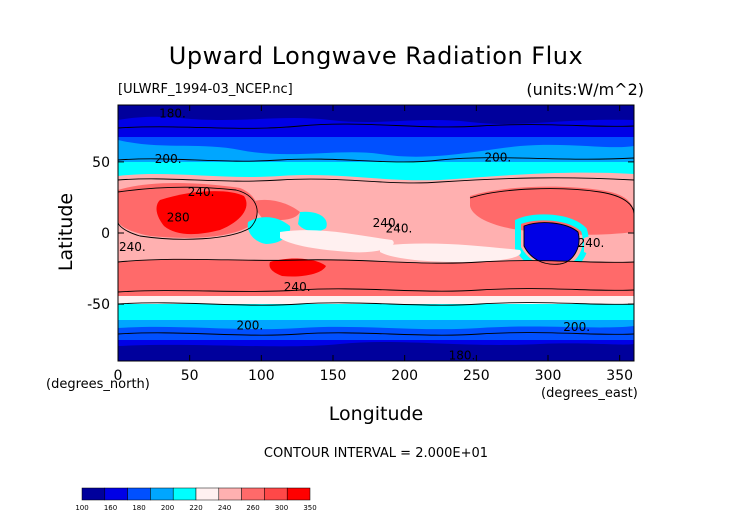 Image resolution: width=752 pixels, height=532 pixels. Describe the element at coordinates (450, 252) in the screenshot. I see `south-pacific-light` at that location.